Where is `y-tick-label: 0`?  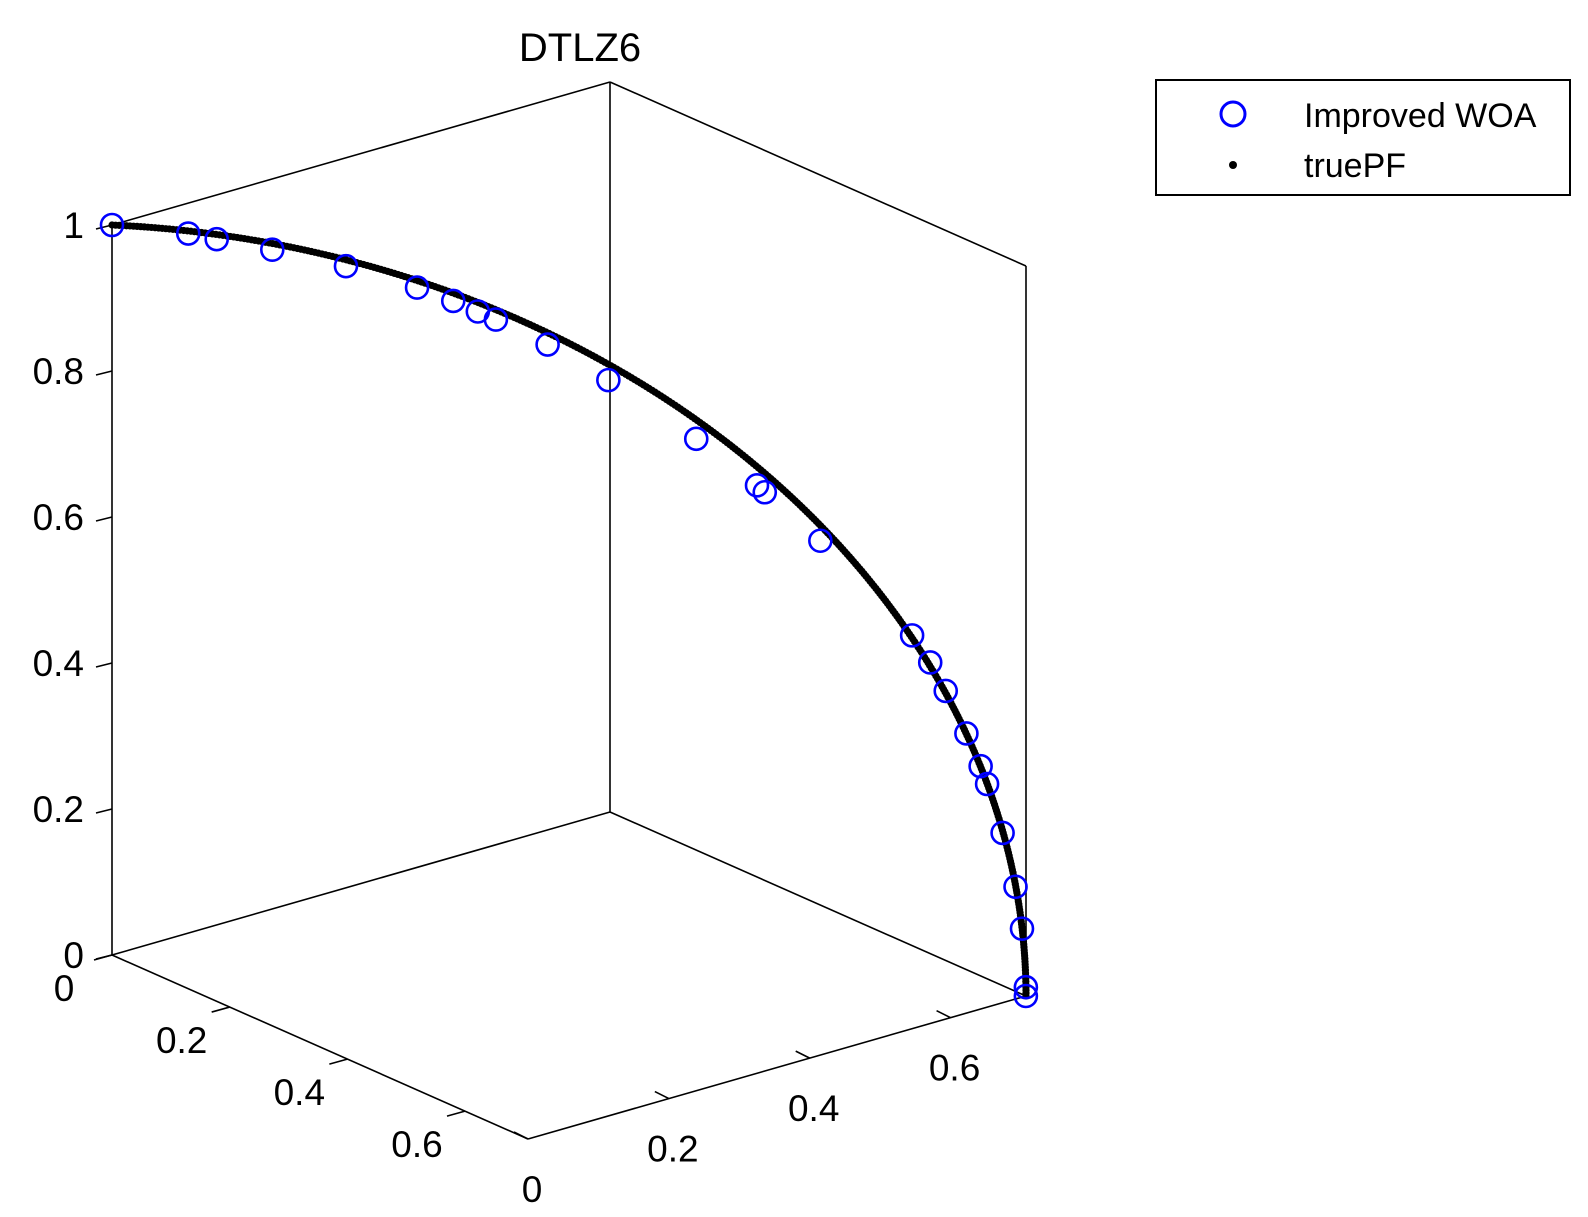 y-tick-label: 0 is located at coordinates (532, 1189).